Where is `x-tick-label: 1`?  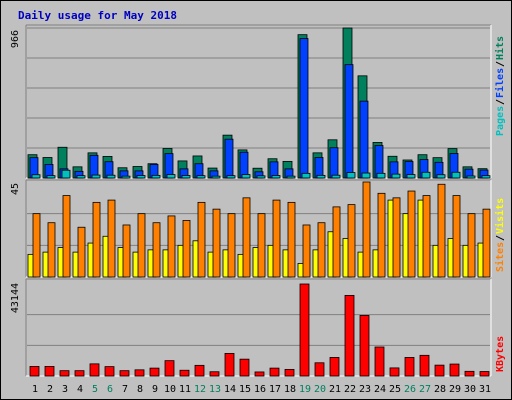
x-tick-label: 1 is located at coordinates (35, 389).